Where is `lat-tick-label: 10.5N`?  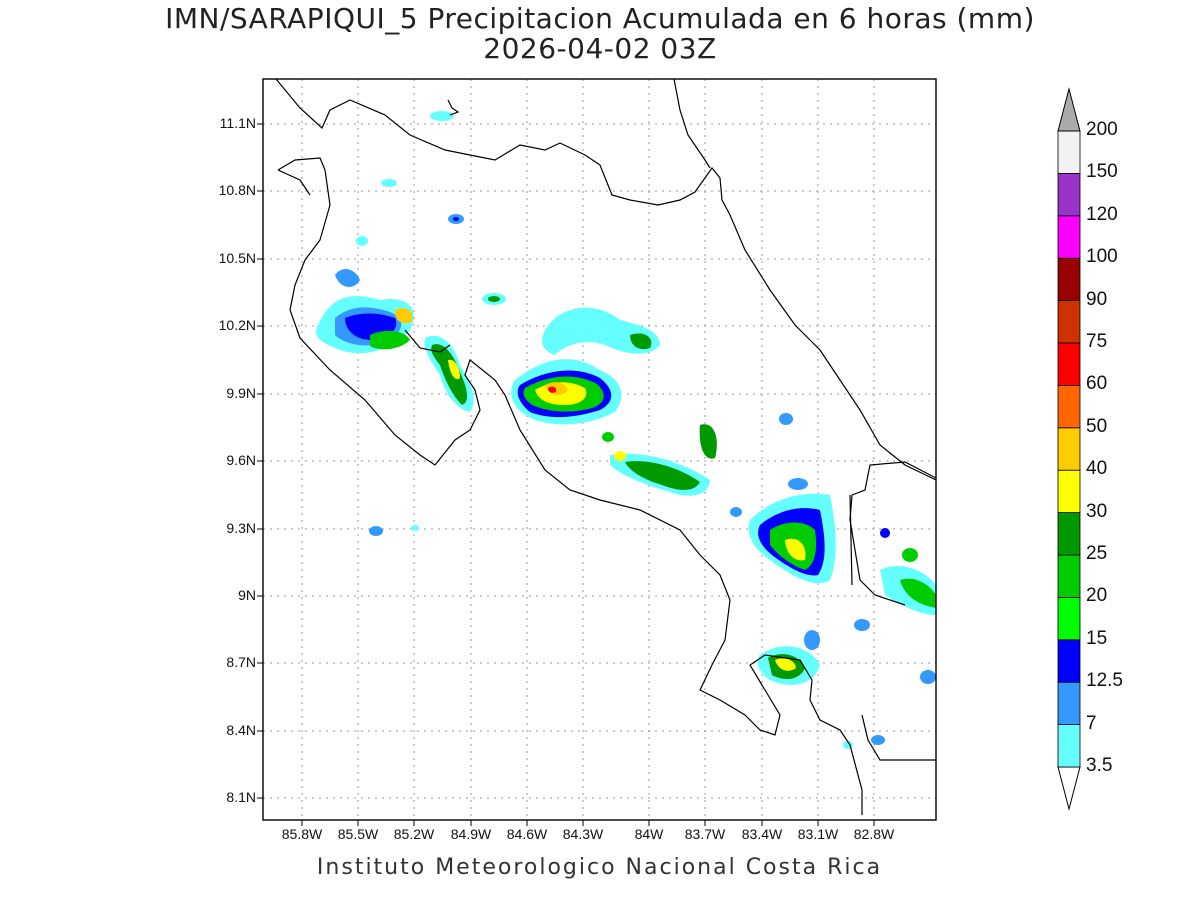
lat-tick-label: 10.5N is located at coordinates (237, 258).